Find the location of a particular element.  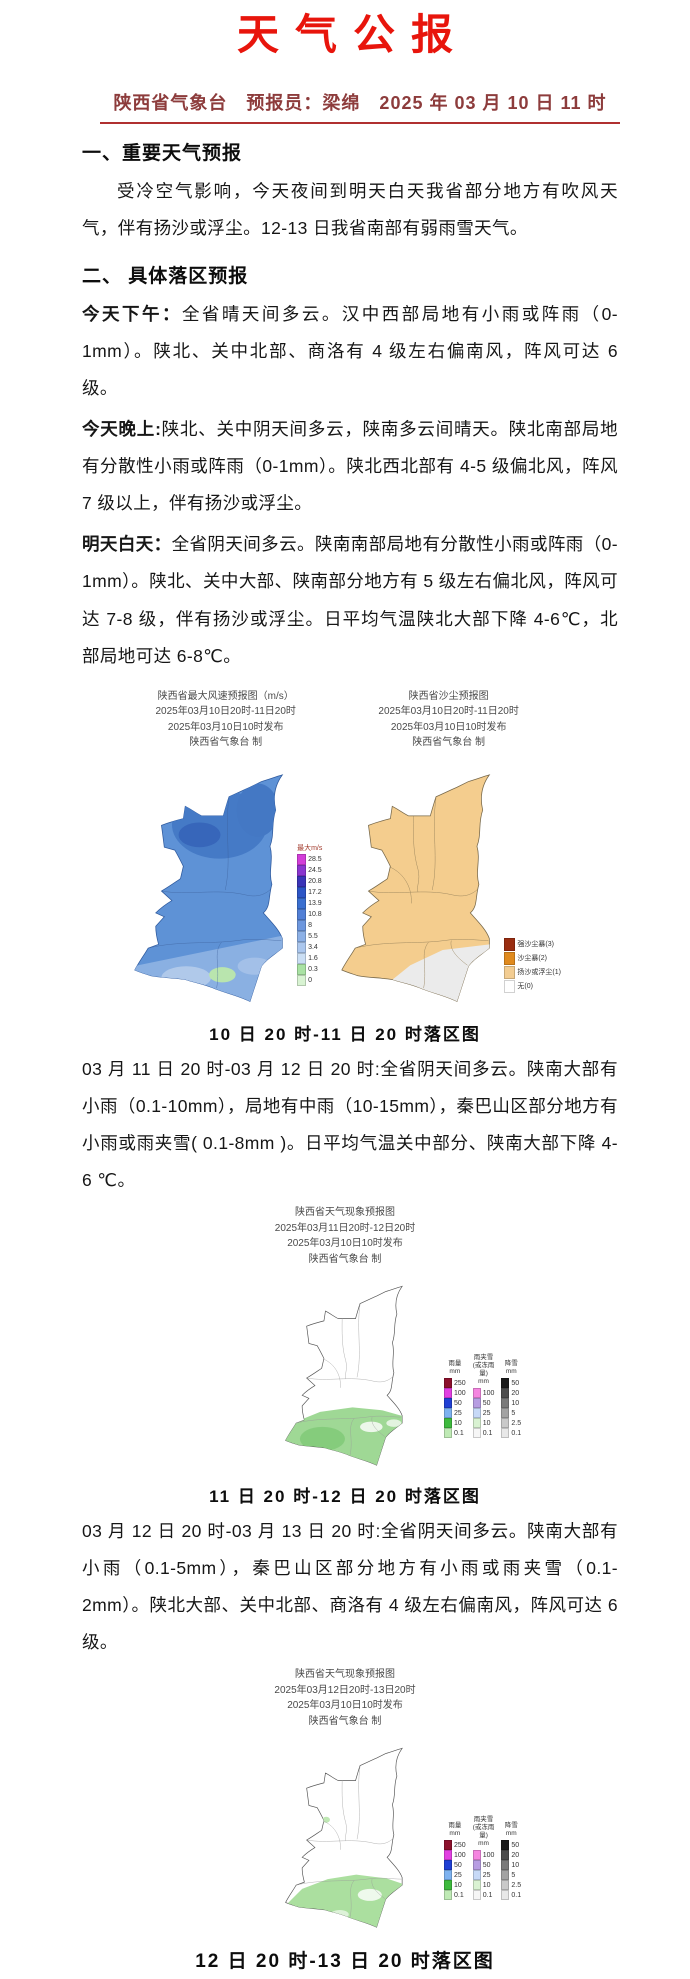

tonight-label: 今天晚上: is located at coordinates (122, 429).